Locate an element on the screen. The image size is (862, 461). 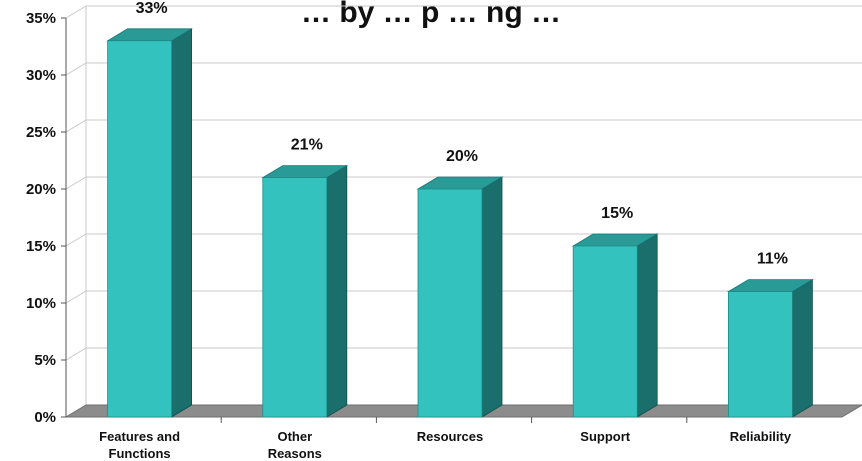
y-tick-label: 15% is located at coordinates (41, 246).